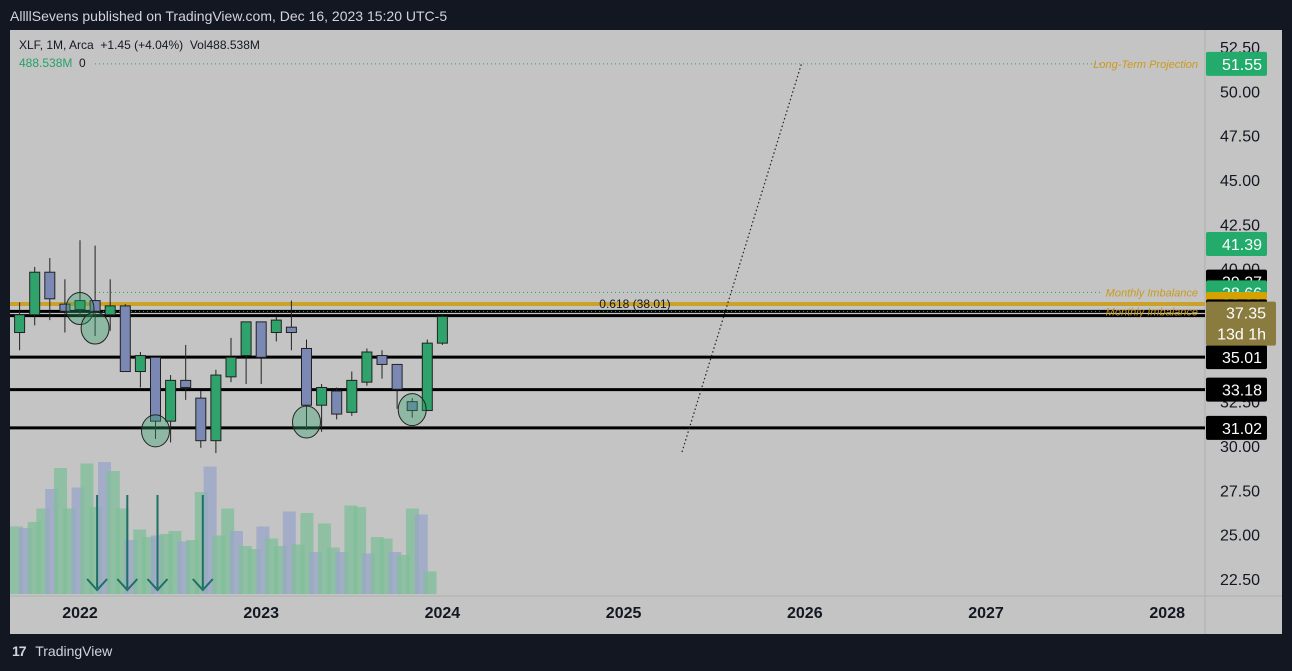  What do you see at coordinates (1242, 65) in the screenshot?
I see `price-badge-label: 51.55` at bounding box center [1242, 65].